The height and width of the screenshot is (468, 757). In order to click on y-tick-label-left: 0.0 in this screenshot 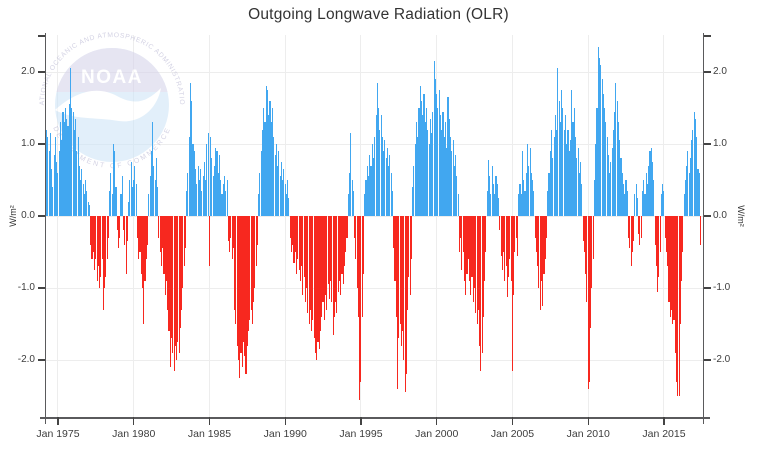, I will do `click(28, 215)`.